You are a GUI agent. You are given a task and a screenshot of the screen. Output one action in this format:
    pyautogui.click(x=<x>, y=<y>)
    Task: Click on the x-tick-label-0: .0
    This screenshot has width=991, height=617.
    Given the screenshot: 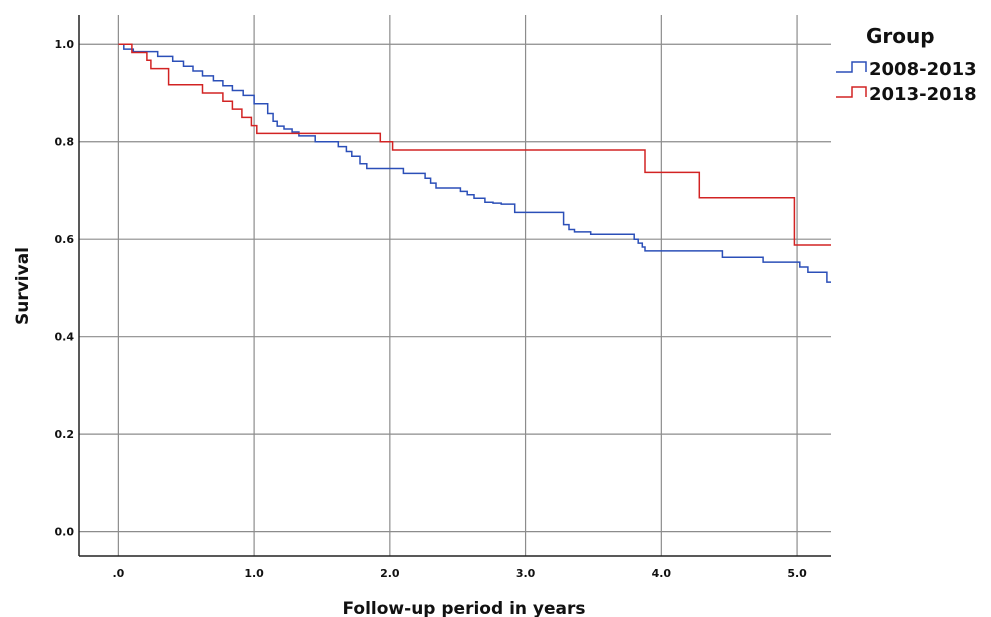 What is the action you would take?
    pyautogui.click(x=118, y=573)
    